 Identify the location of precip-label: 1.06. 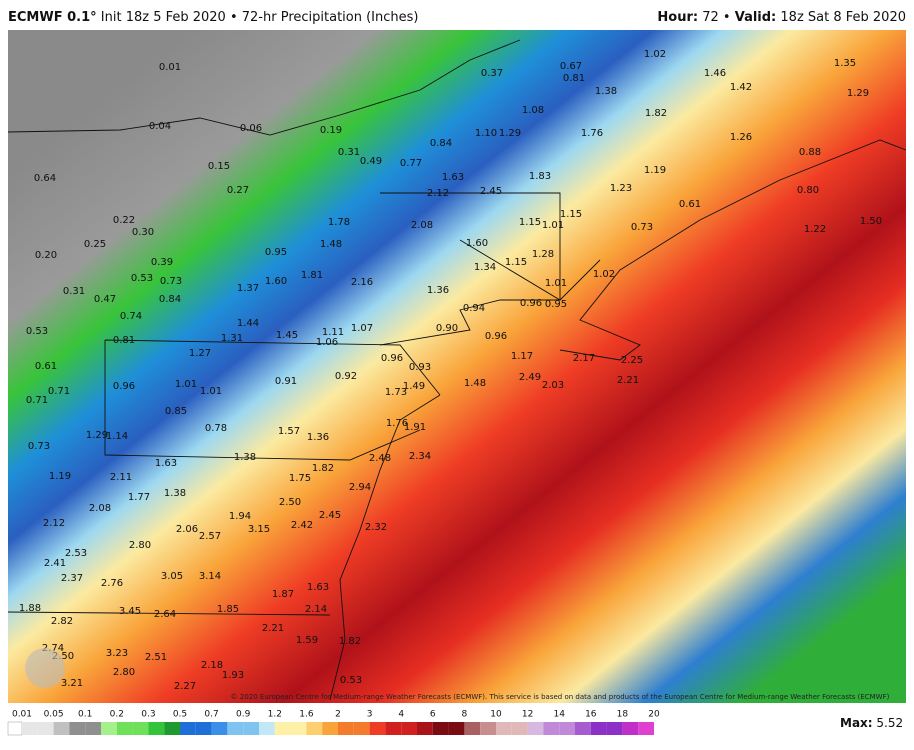
(327, 342).